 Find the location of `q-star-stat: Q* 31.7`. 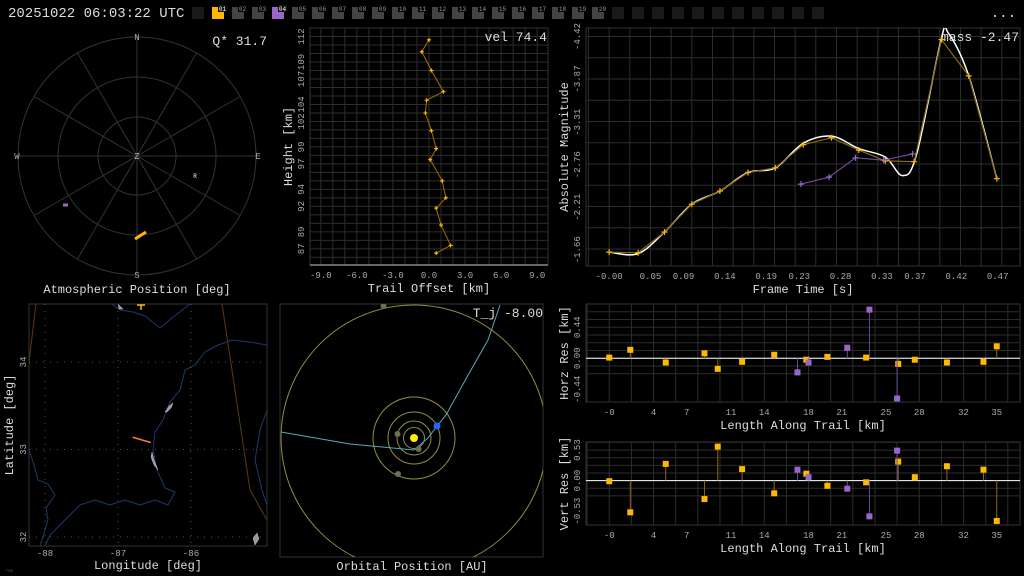

q-star-stat: Q* 31.7 is located at coordinates (239, 41).